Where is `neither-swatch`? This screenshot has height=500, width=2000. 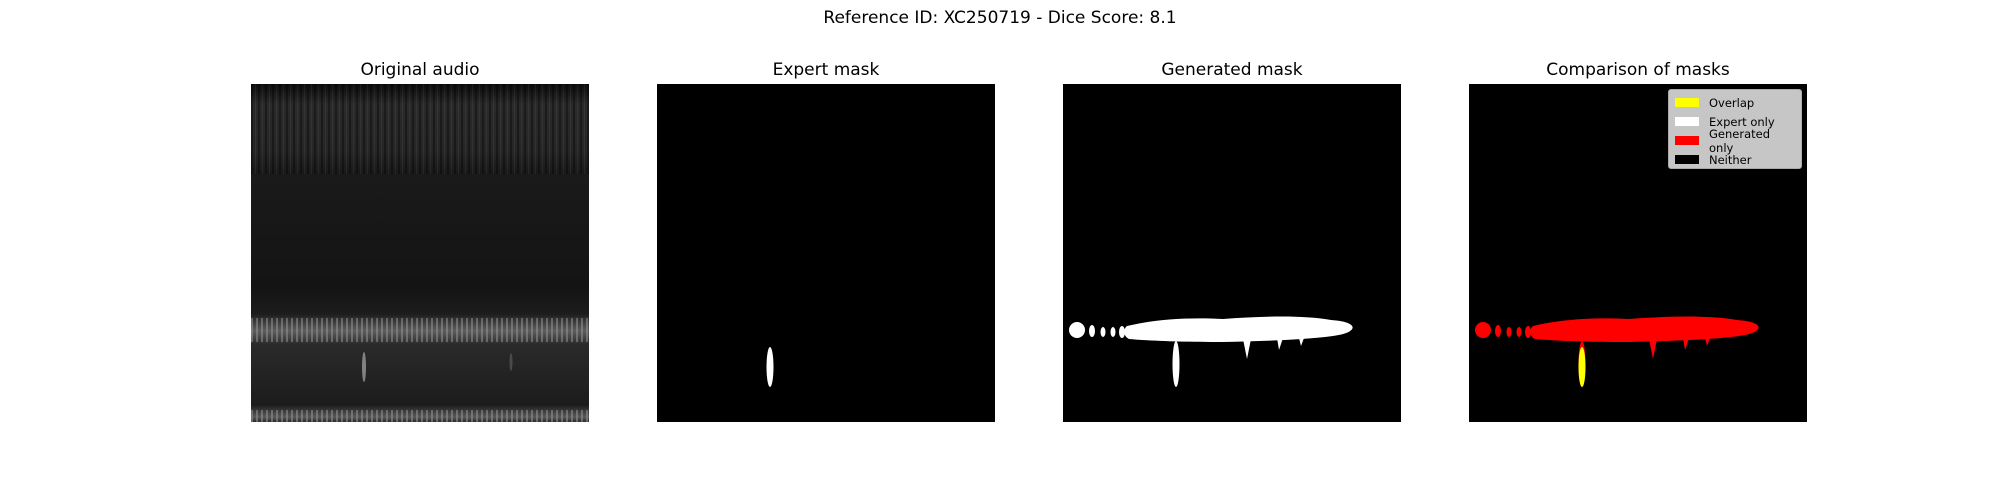
neither-swatch is located at coordinates (1687, 159).